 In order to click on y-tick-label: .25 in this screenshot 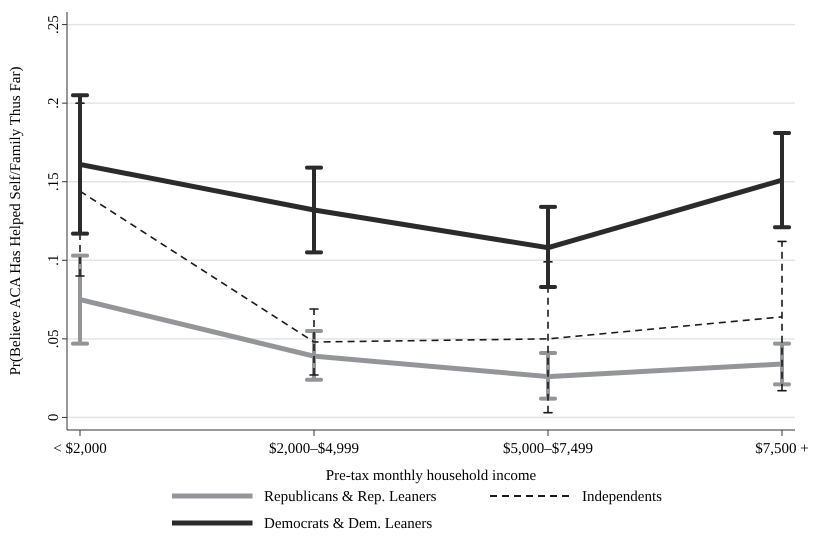, I will do `click(54, 24)`.